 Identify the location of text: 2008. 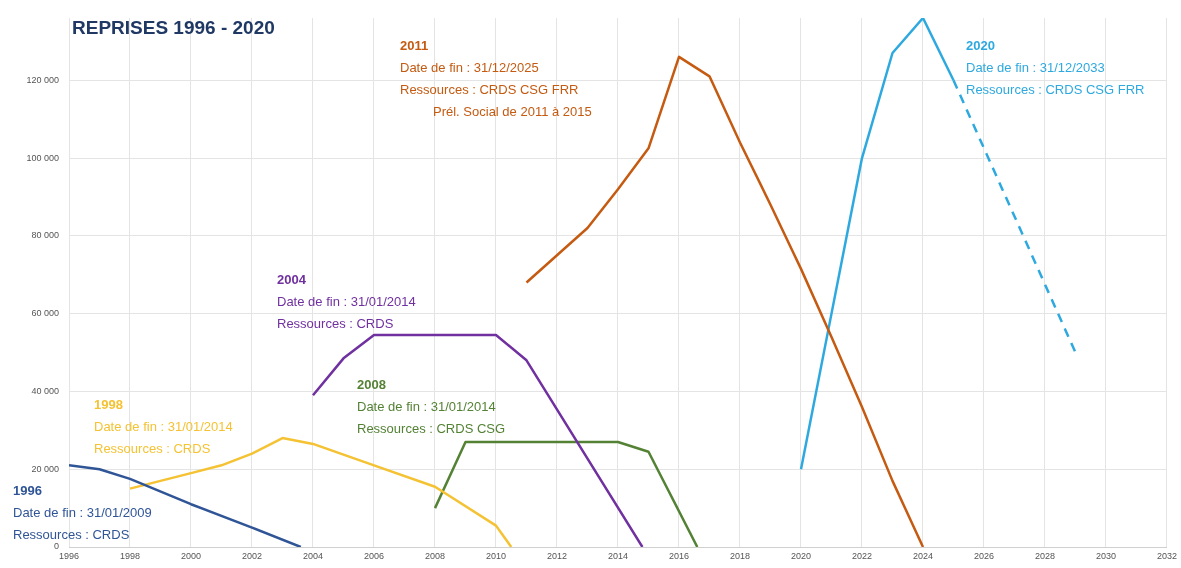
(371, 384).